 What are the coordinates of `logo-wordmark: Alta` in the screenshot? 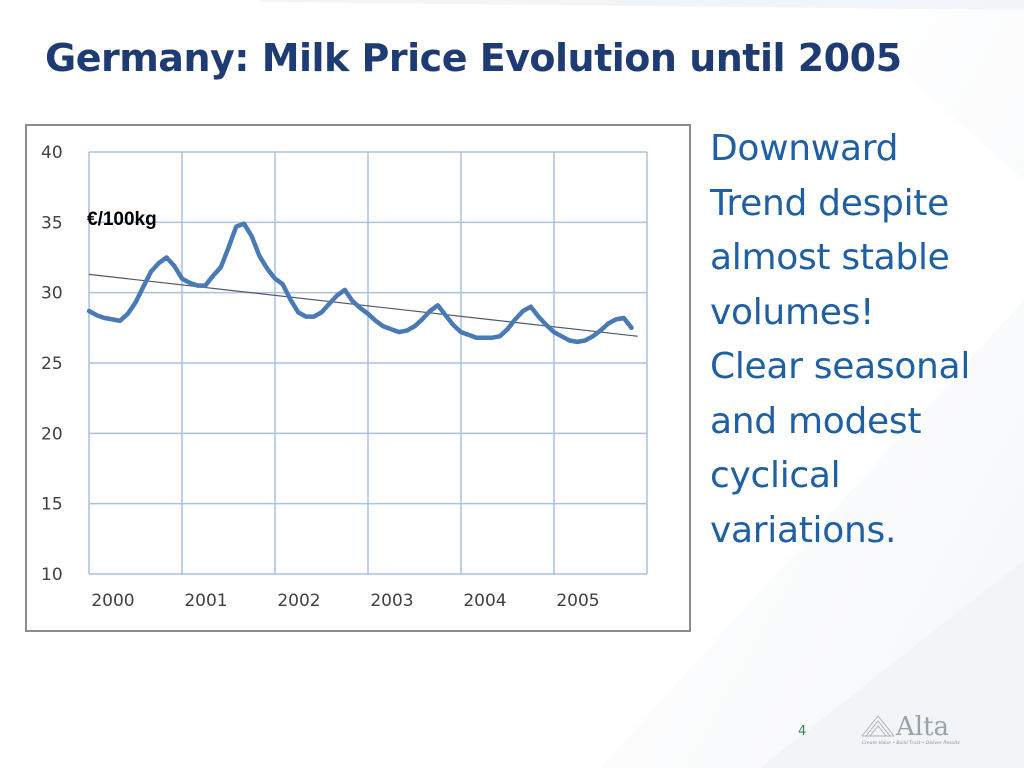 It's located at (922, 727).